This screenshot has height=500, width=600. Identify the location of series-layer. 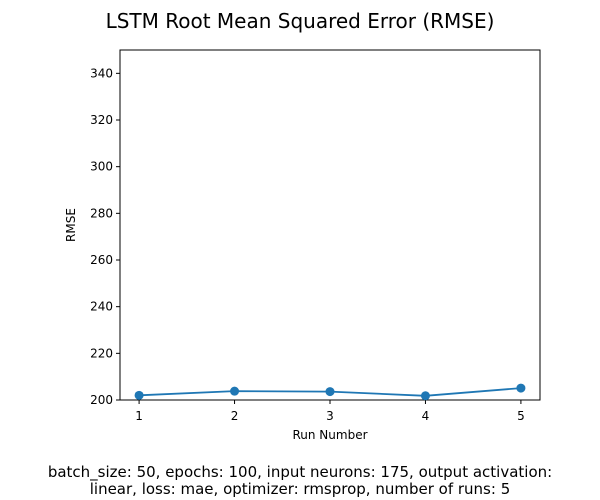
(330, 392).